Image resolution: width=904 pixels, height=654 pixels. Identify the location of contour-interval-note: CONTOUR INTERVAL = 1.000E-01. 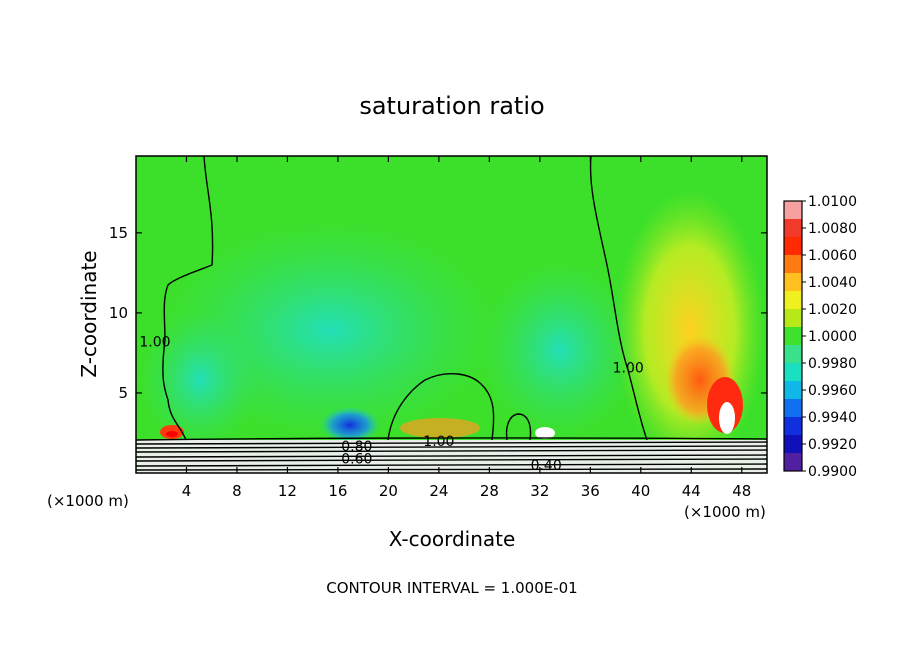
(451, 588).